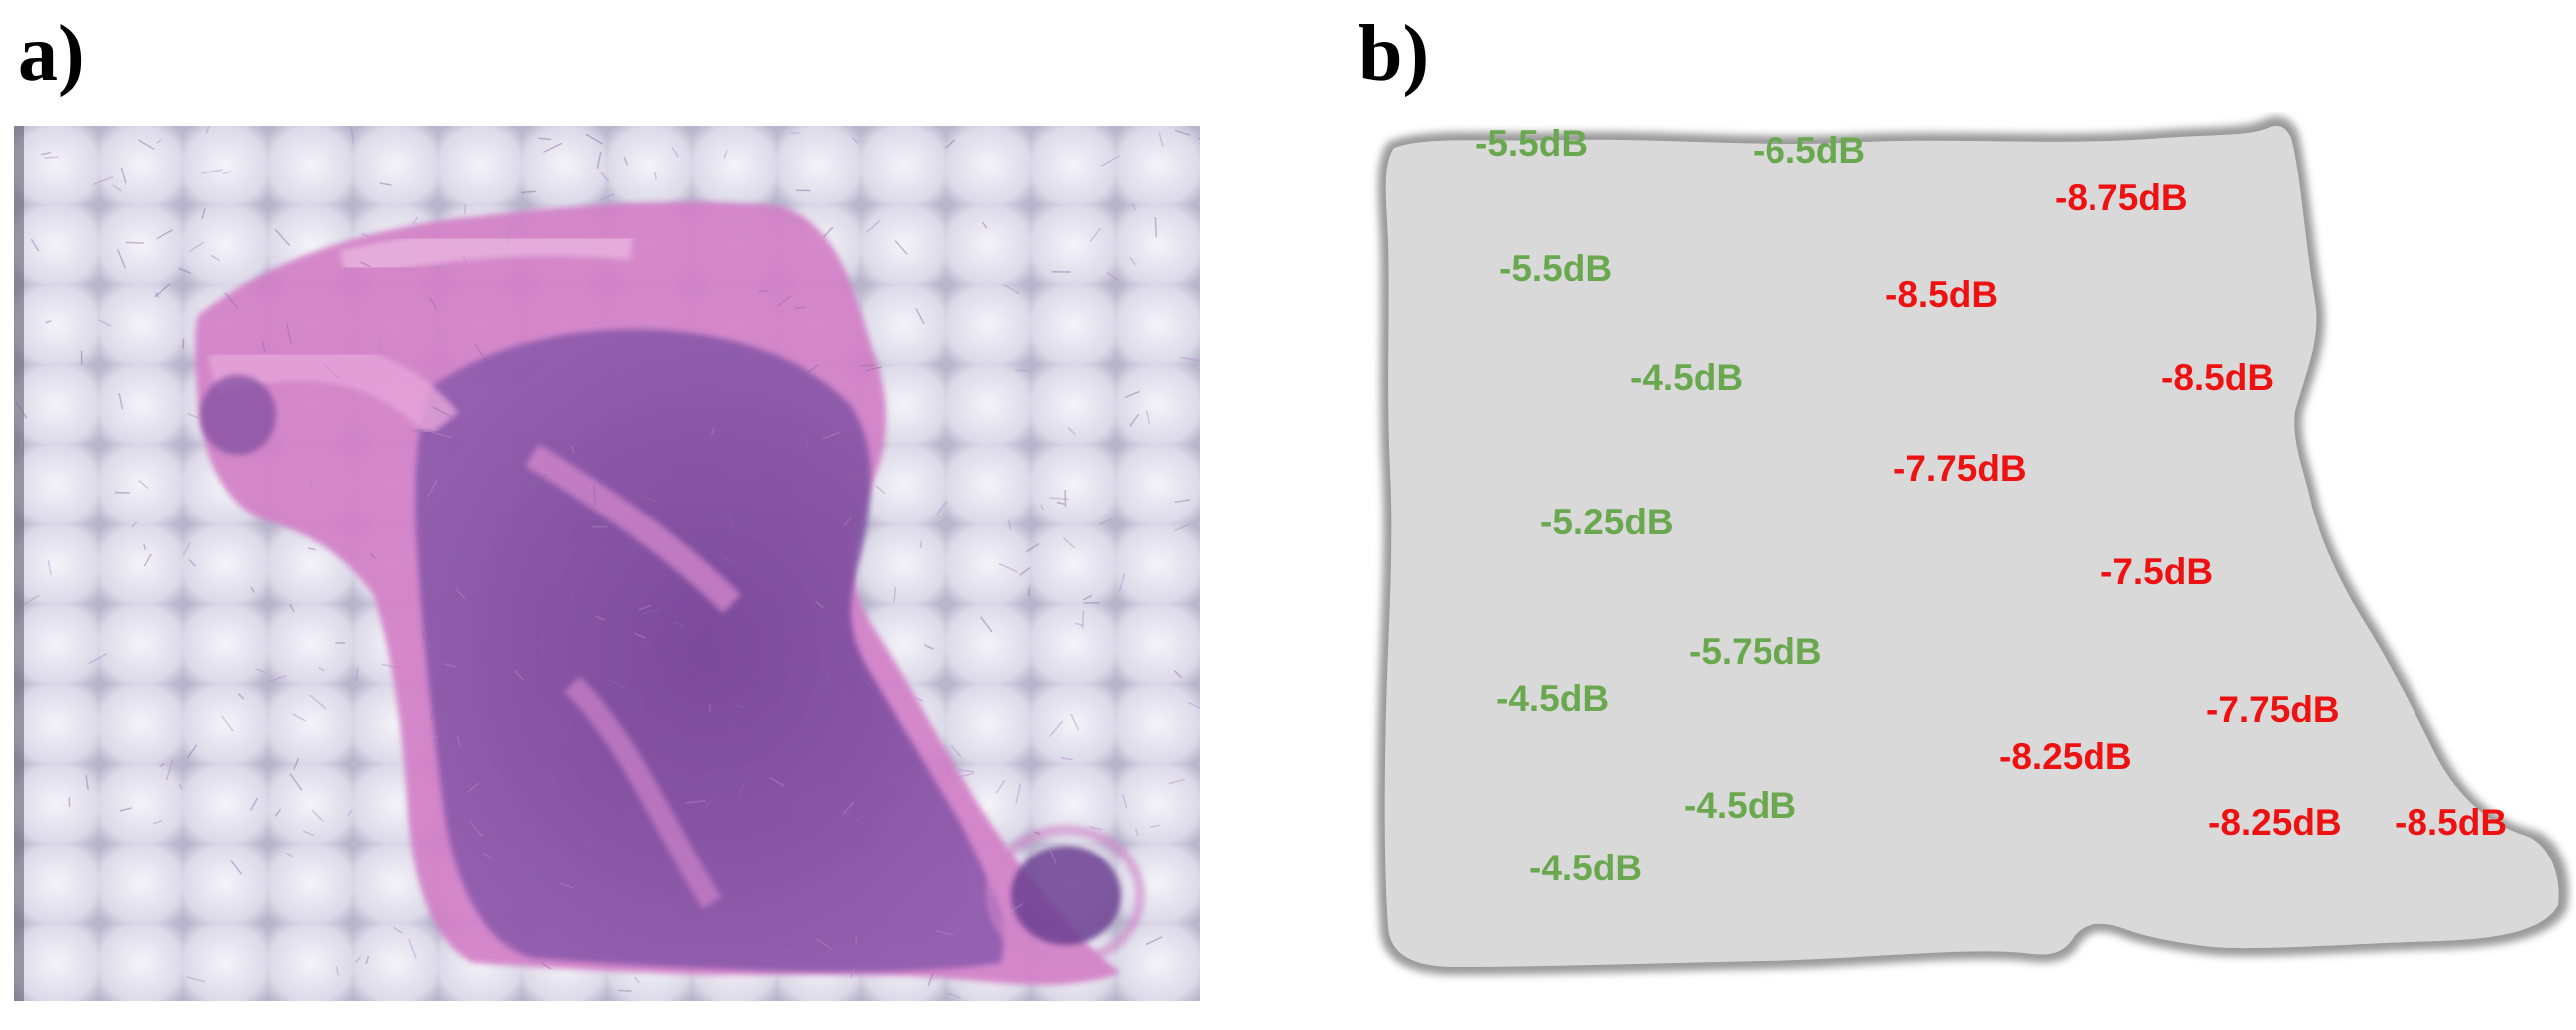 Image resolution: width=2576 pixels, height=1030 pixels. I want to click on attenuation-value-label: -6.5dB, so click(1809, 150).